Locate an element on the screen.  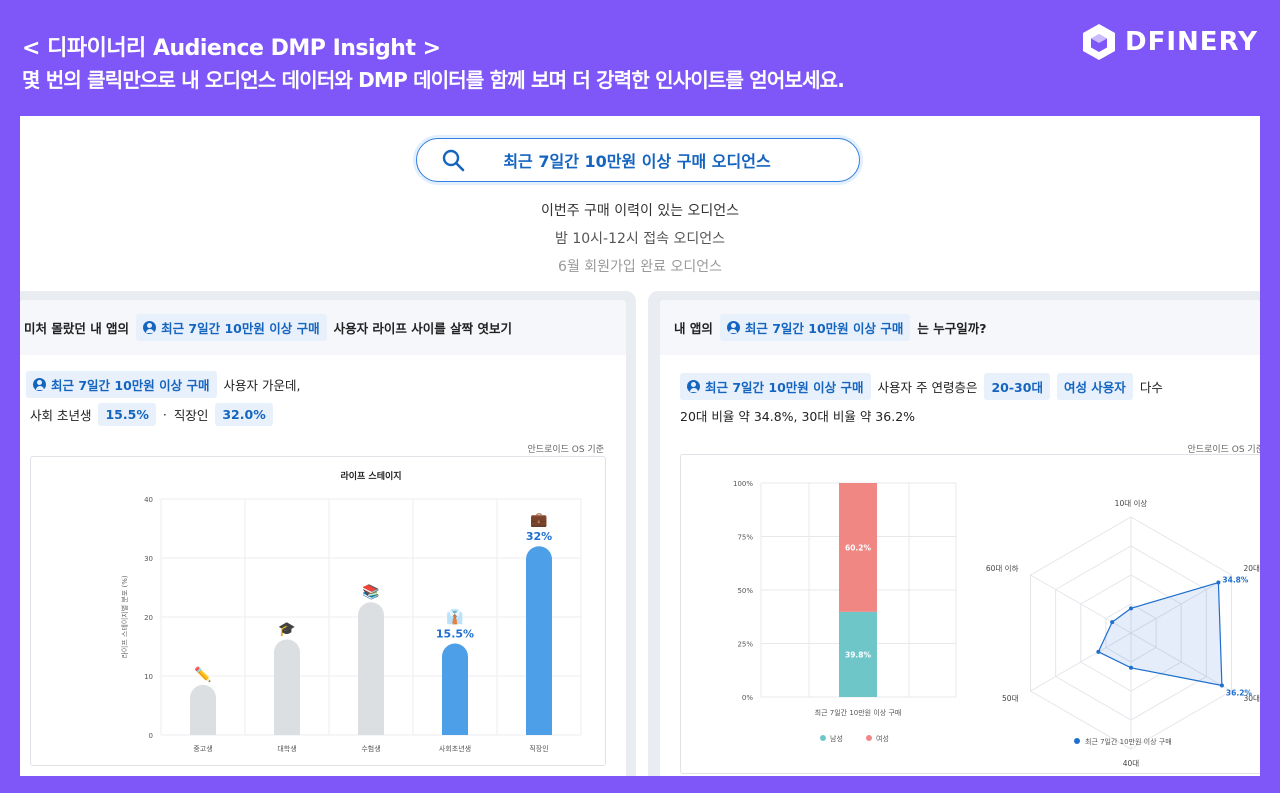
y-tick-label: 0 is located at coordinates (151, 736).